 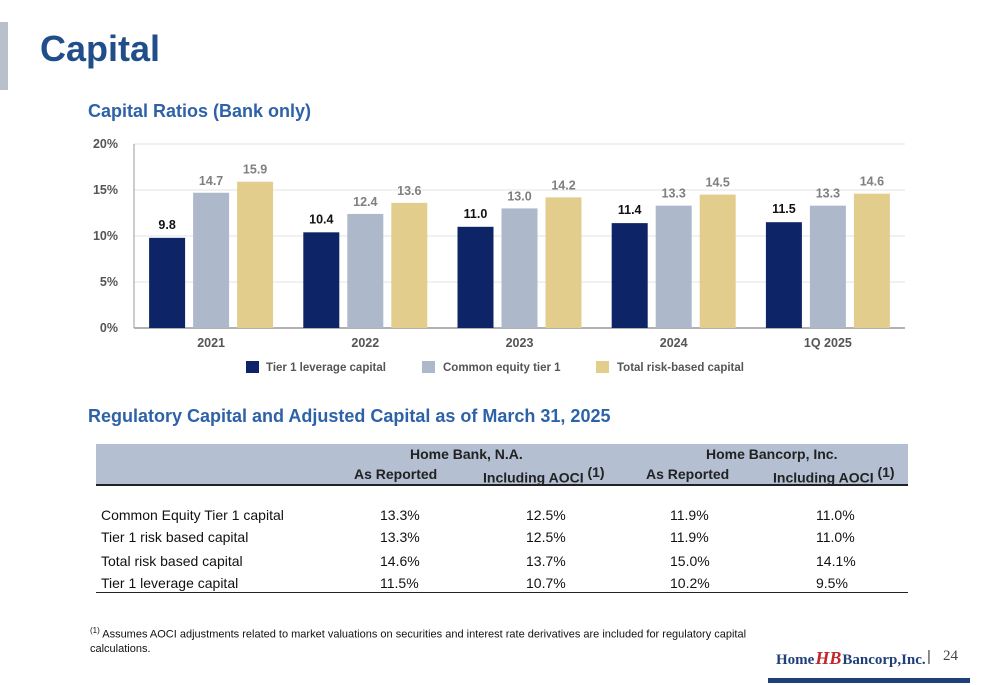 What do you see at coordinates (166, 225) in the screenshot?
I see `data-label: 9.8` at bounding box center [166, 225].